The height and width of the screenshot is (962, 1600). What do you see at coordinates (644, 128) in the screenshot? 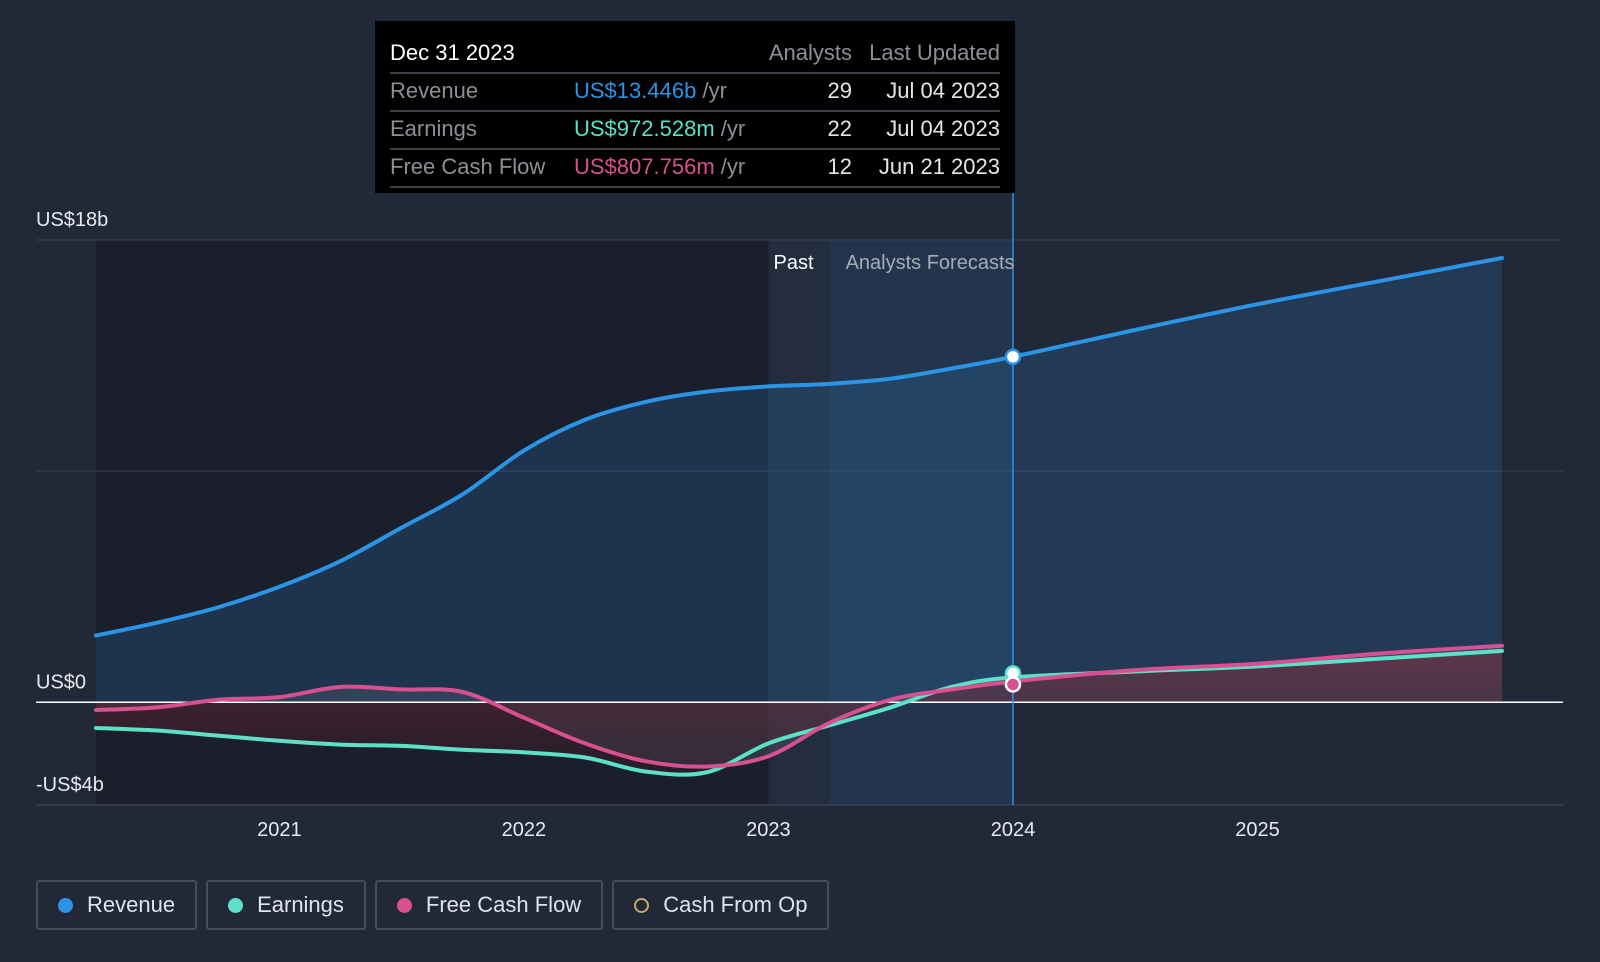
I see `tooltip-row-value: US$972.528m` at bounding box center [644, 128].